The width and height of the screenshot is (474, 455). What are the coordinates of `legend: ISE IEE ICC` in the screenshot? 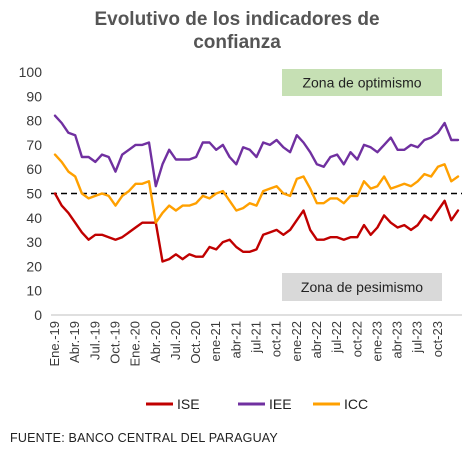 It's located at (257, 404).